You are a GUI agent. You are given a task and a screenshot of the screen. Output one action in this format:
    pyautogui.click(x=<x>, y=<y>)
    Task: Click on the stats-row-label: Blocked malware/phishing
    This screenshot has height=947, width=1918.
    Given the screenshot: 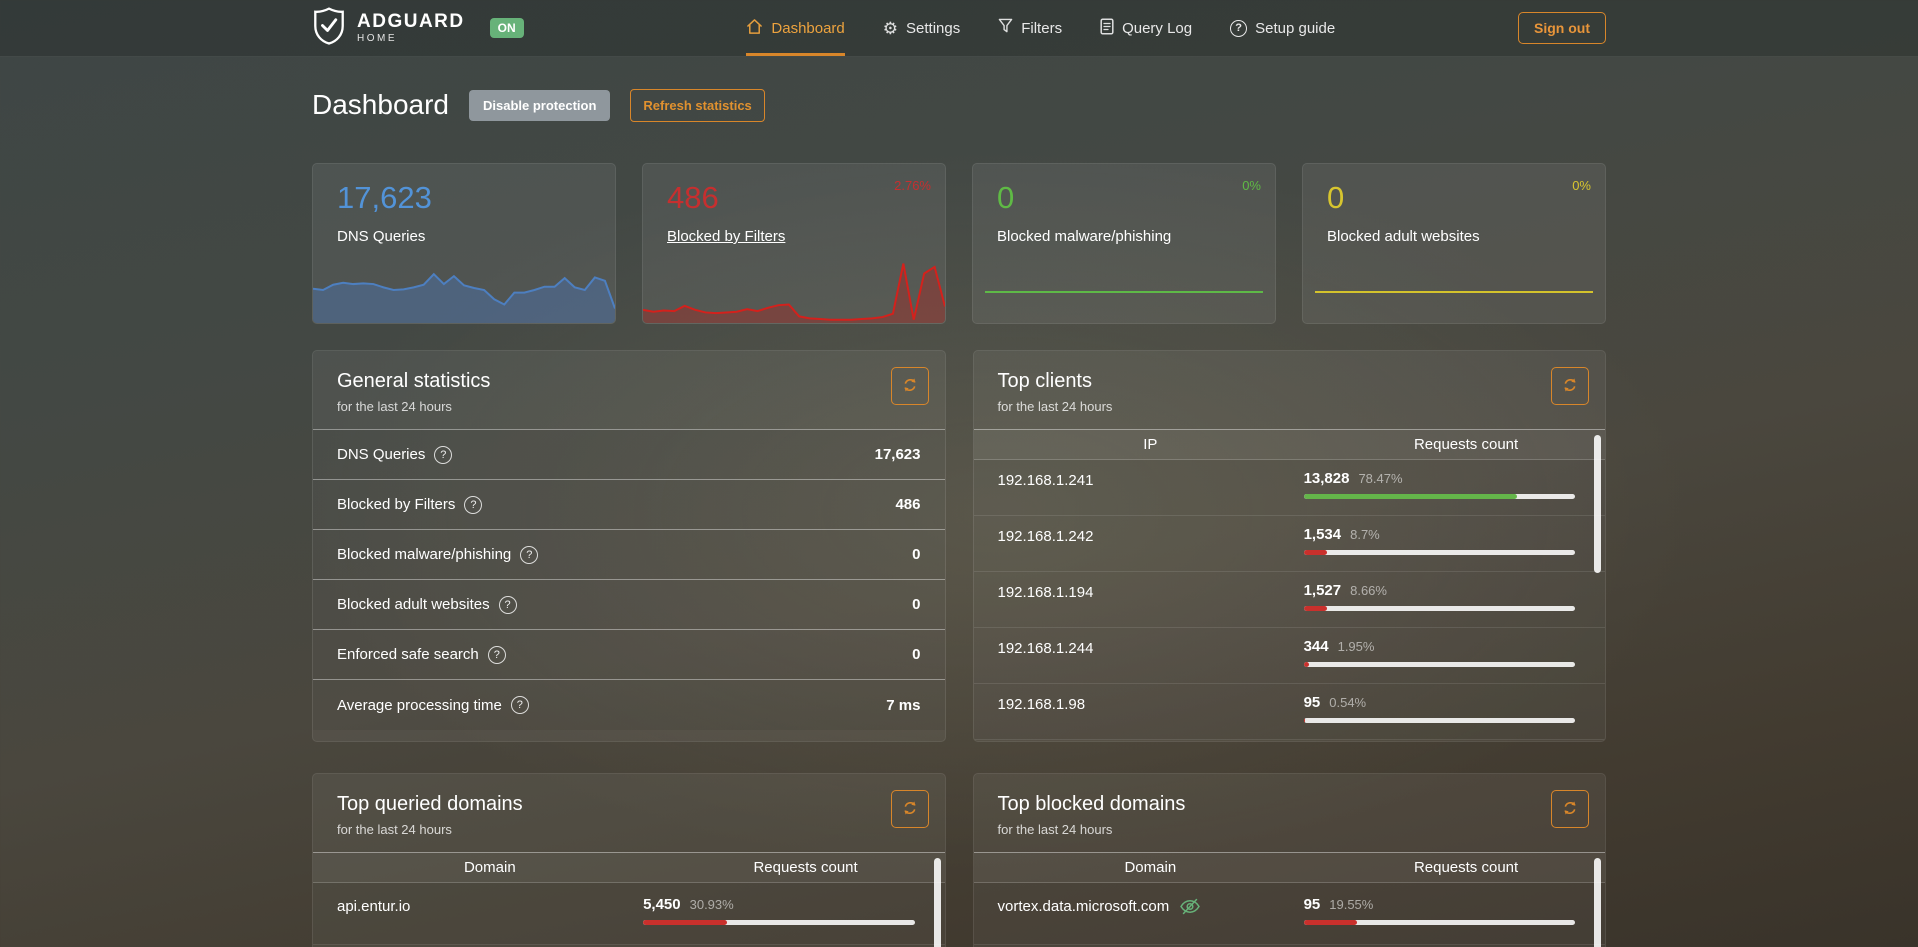 What is the action you would take?
    pyautogui.click(x=424, y=554)
    